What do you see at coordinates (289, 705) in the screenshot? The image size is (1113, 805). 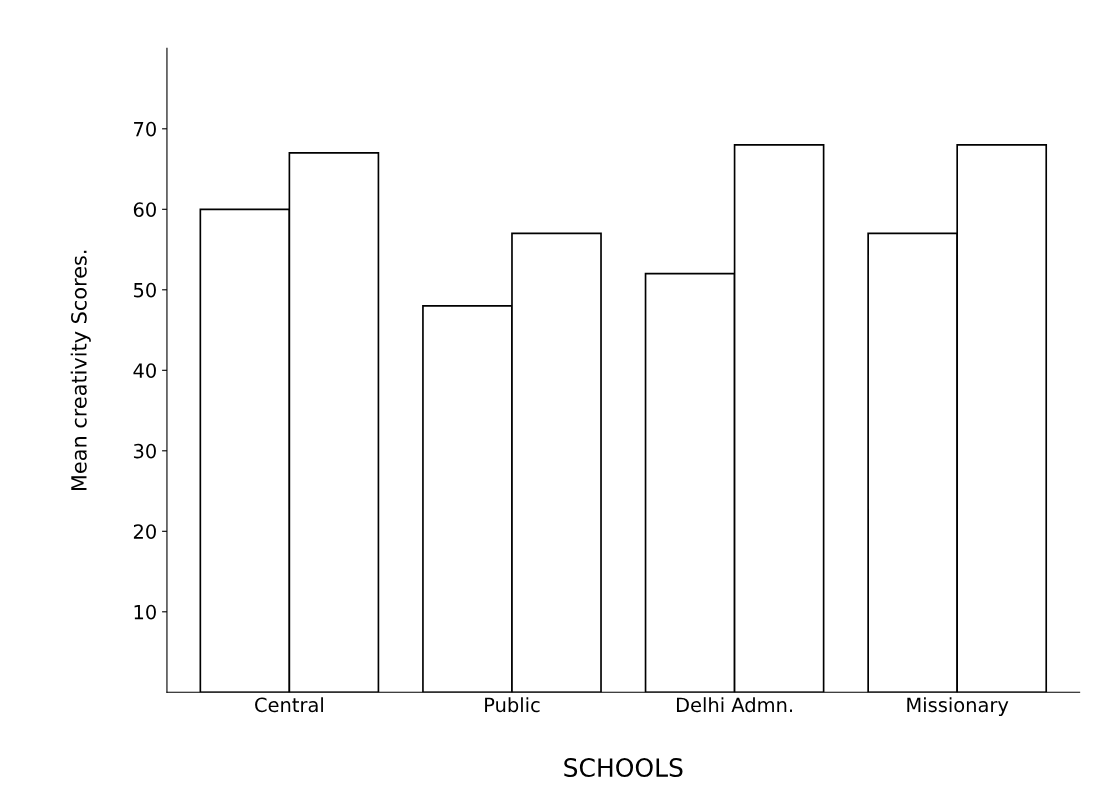 I see `x-tick-label: Central` at bounding box center [289, 705].